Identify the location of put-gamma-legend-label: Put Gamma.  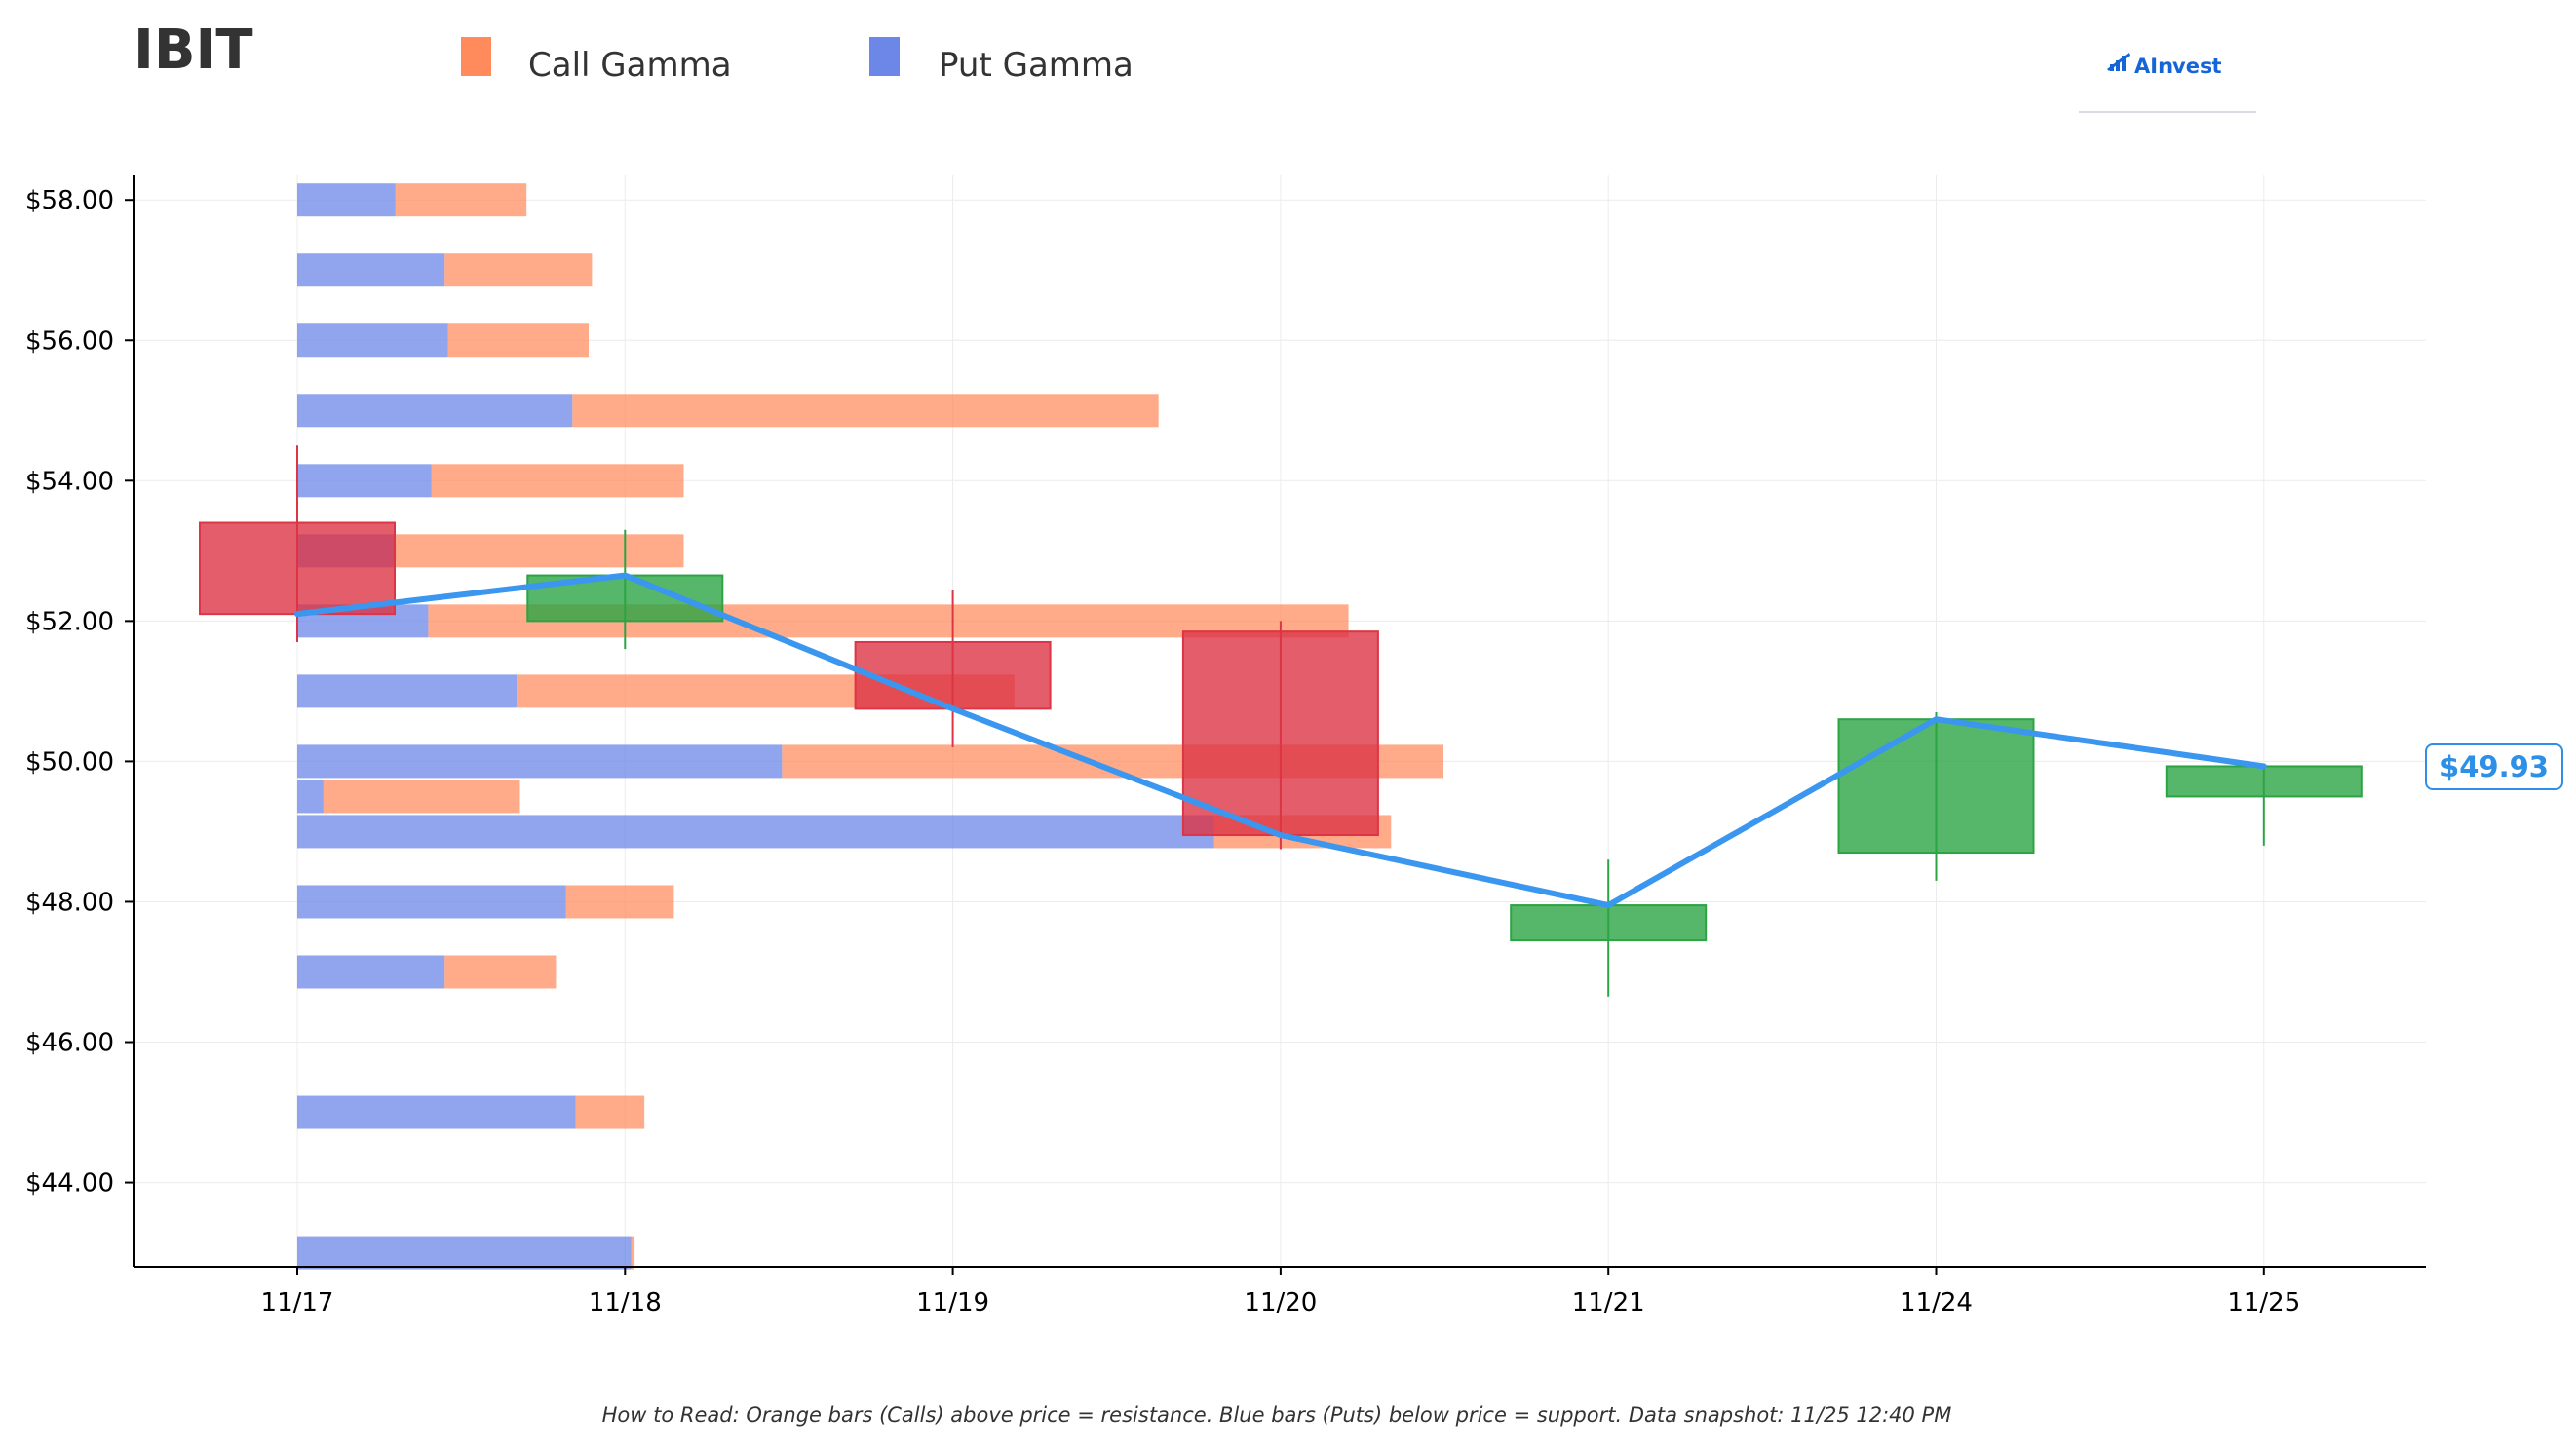
(1036, 65).